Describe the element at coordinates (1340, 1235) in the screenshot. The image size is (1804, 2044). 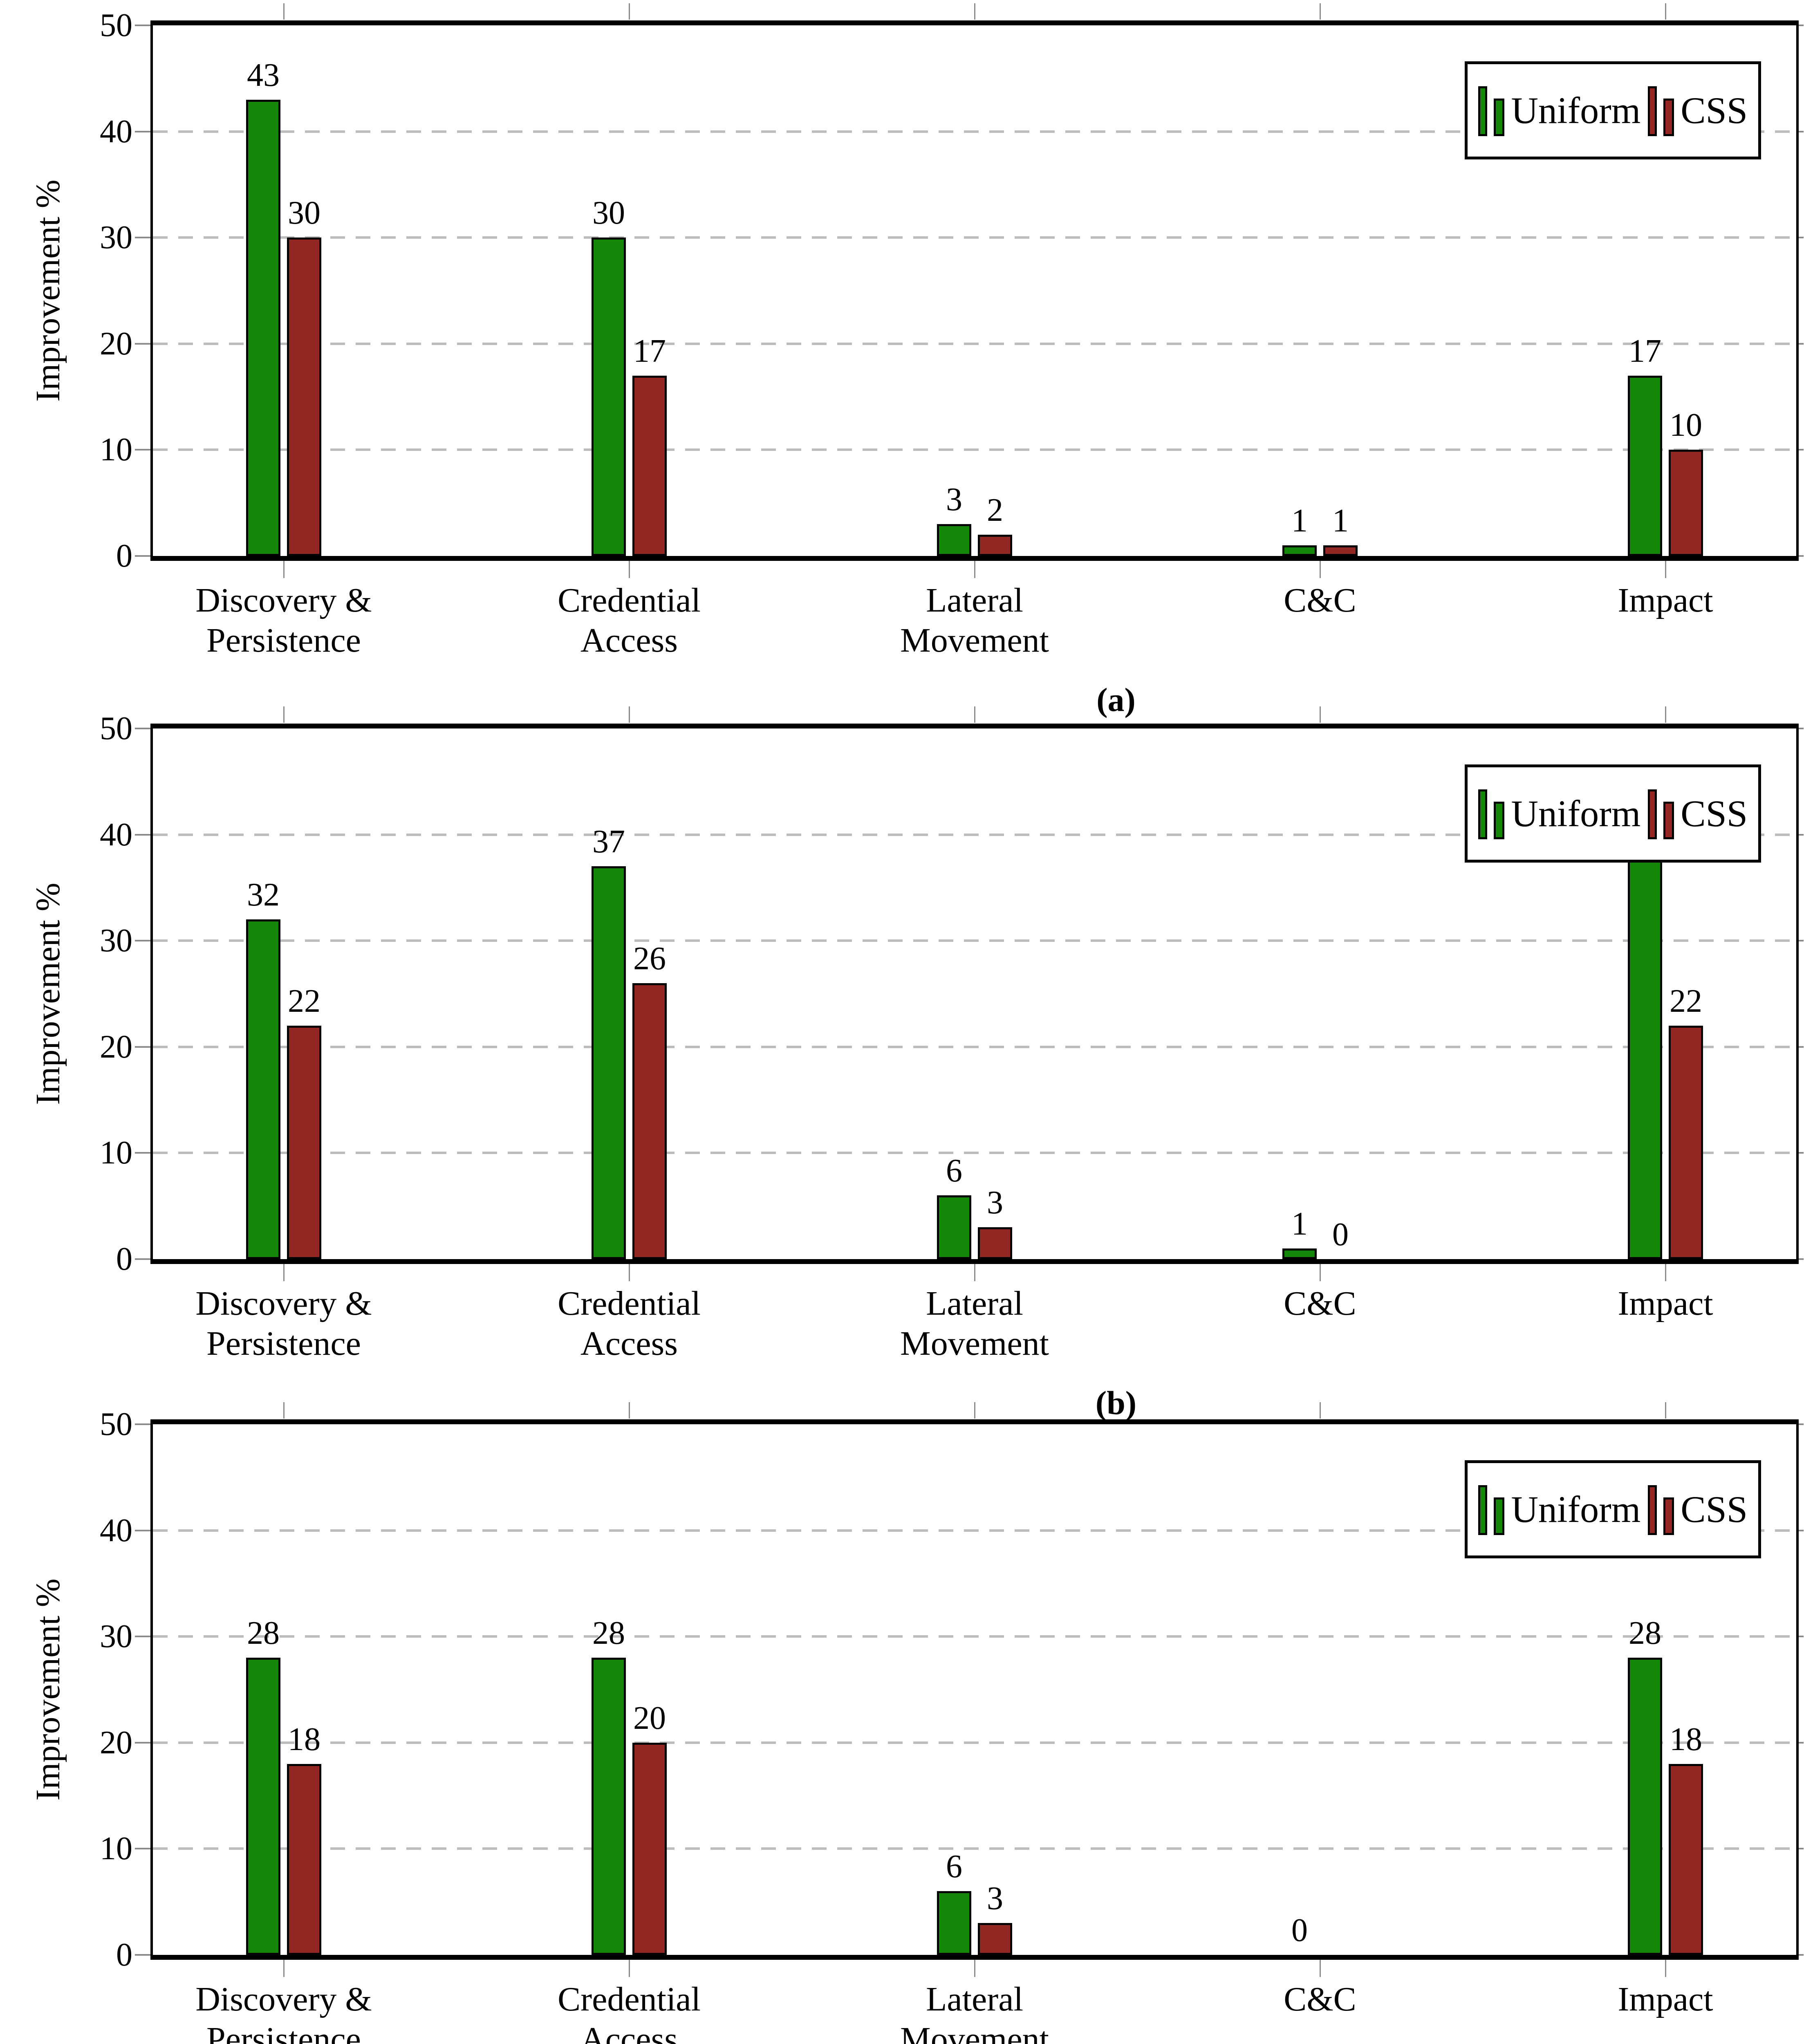
I see `value-label: 0` at that location.